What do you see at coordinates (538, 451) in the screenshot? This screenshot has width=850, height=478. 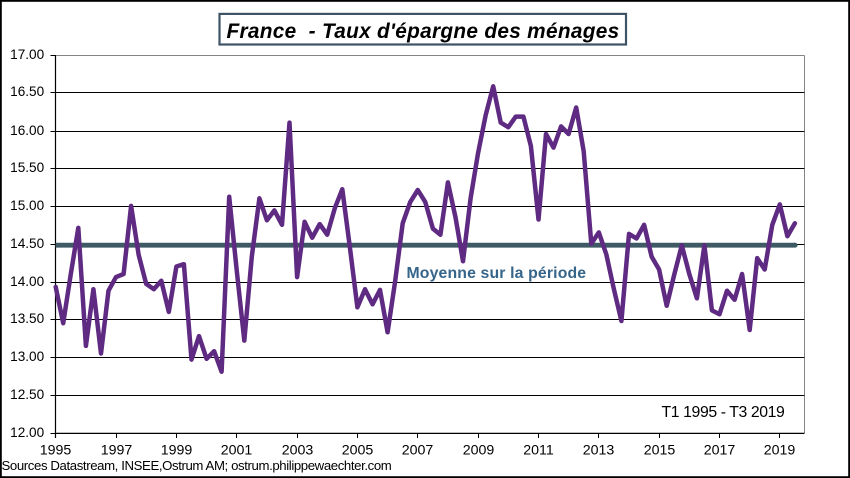 I see `svg-text: 2011` at bounding box center [538, 451].